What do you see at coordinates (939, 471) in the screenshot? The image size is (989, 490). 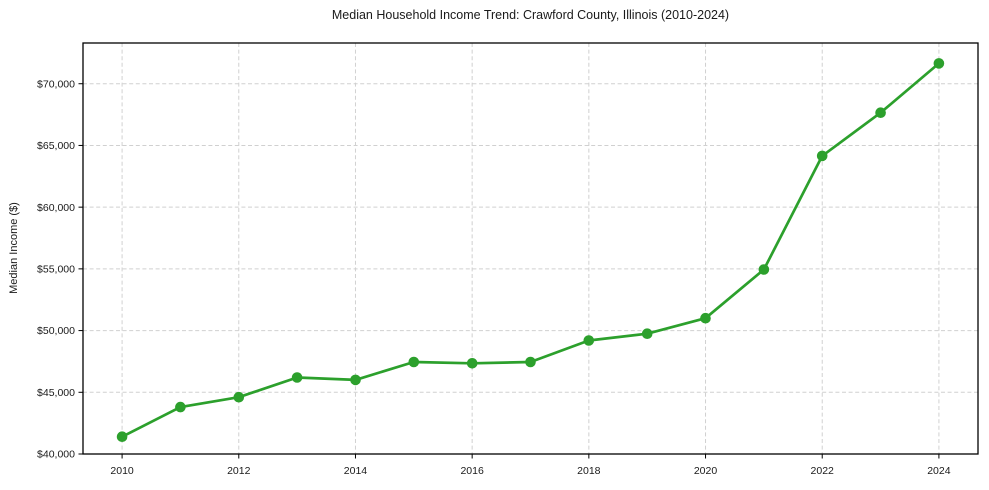 I see `x-axis-tick-label: 2024` at bounding box center [939, 471].